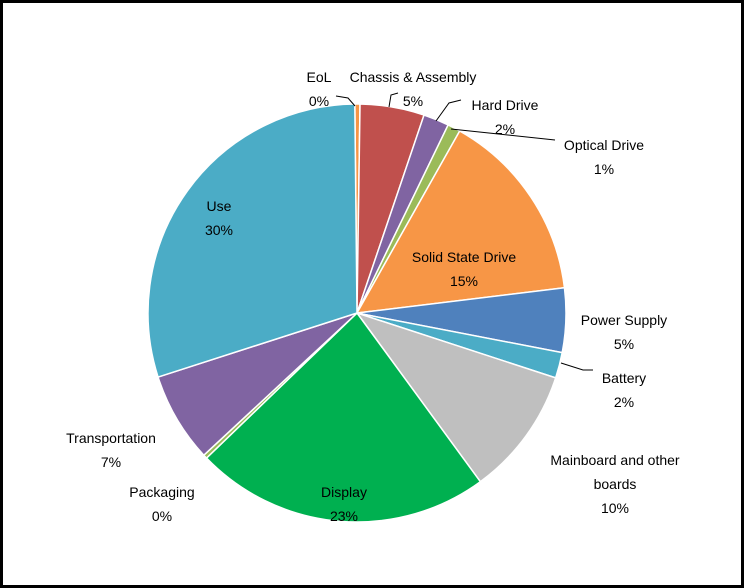  I want to click on slice-label: Mainboard and other boards 10%, so click(615, 484).